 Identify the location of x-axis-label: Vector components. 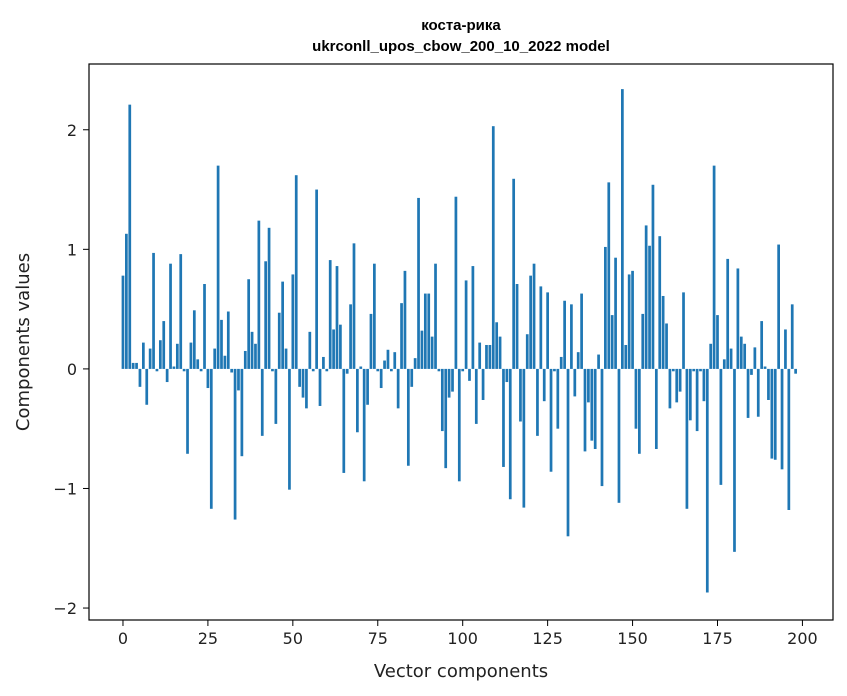
(461, 671).